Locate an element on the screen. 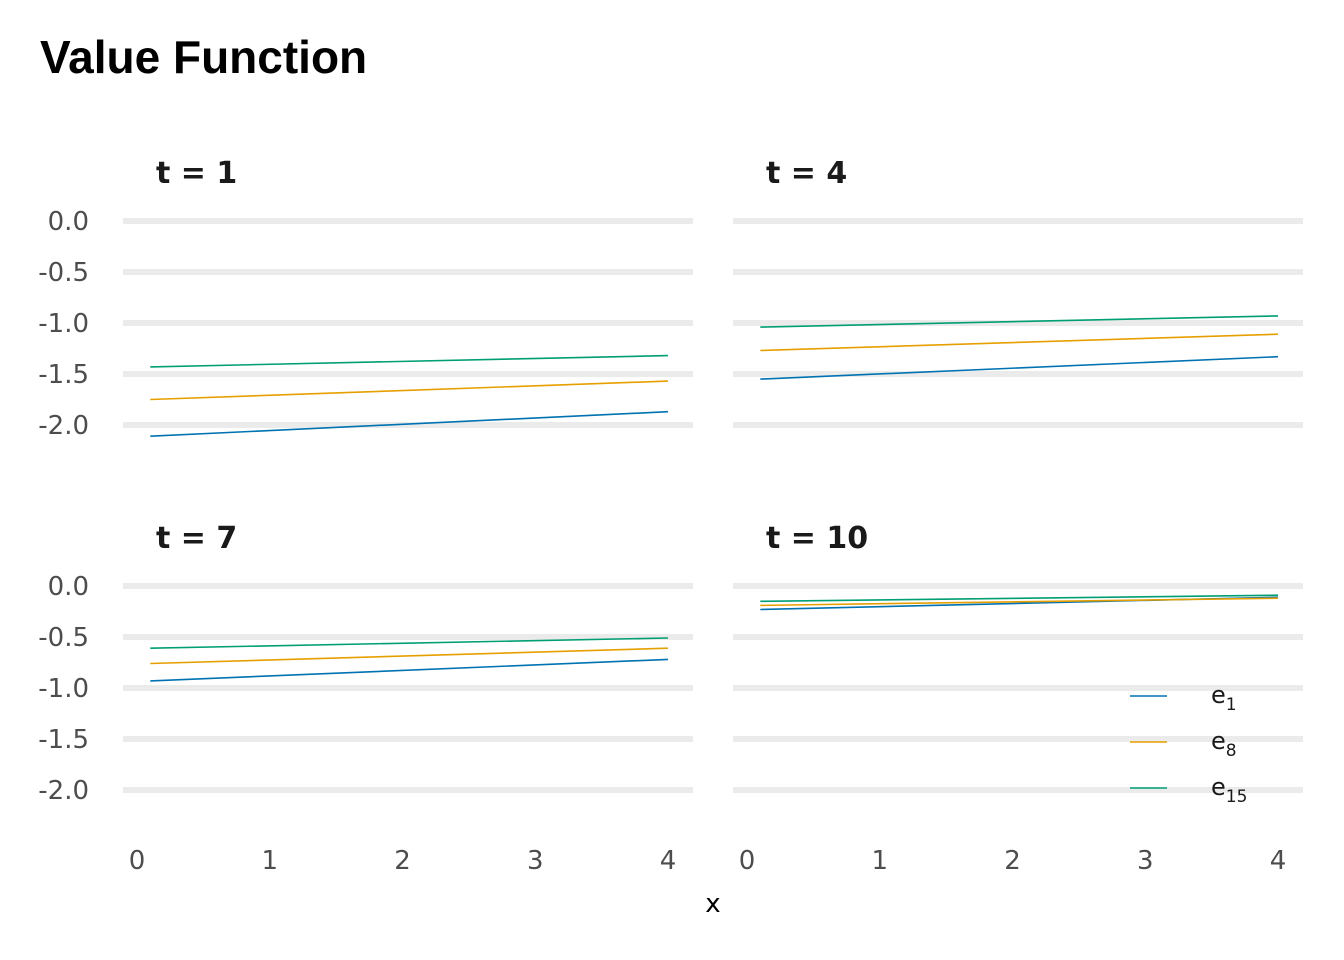 The width and height of the screenshot is (1344, 960). chart-title: Value Function is located at coordinates (203, 57).